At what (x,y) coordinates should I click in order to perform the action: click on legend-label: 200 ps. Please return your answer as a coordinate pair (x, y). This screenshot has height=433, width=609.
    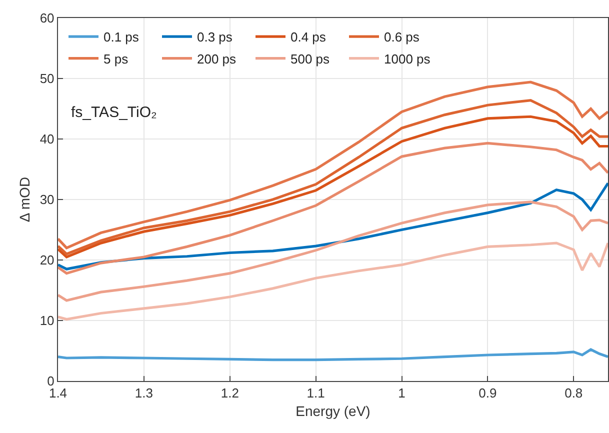
    Looking at the image, I should click on (217, 58).